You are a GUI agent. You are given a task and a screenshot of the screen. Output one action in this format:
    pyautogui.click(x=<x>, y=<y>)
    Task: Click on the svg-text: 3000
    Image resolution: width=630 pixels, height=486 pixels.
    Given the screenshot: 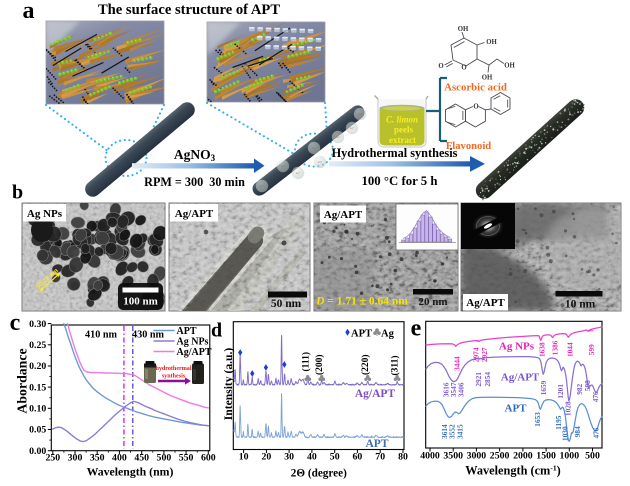 What is the action you would take?
    pyautogui.click(x=477, y=456)
    